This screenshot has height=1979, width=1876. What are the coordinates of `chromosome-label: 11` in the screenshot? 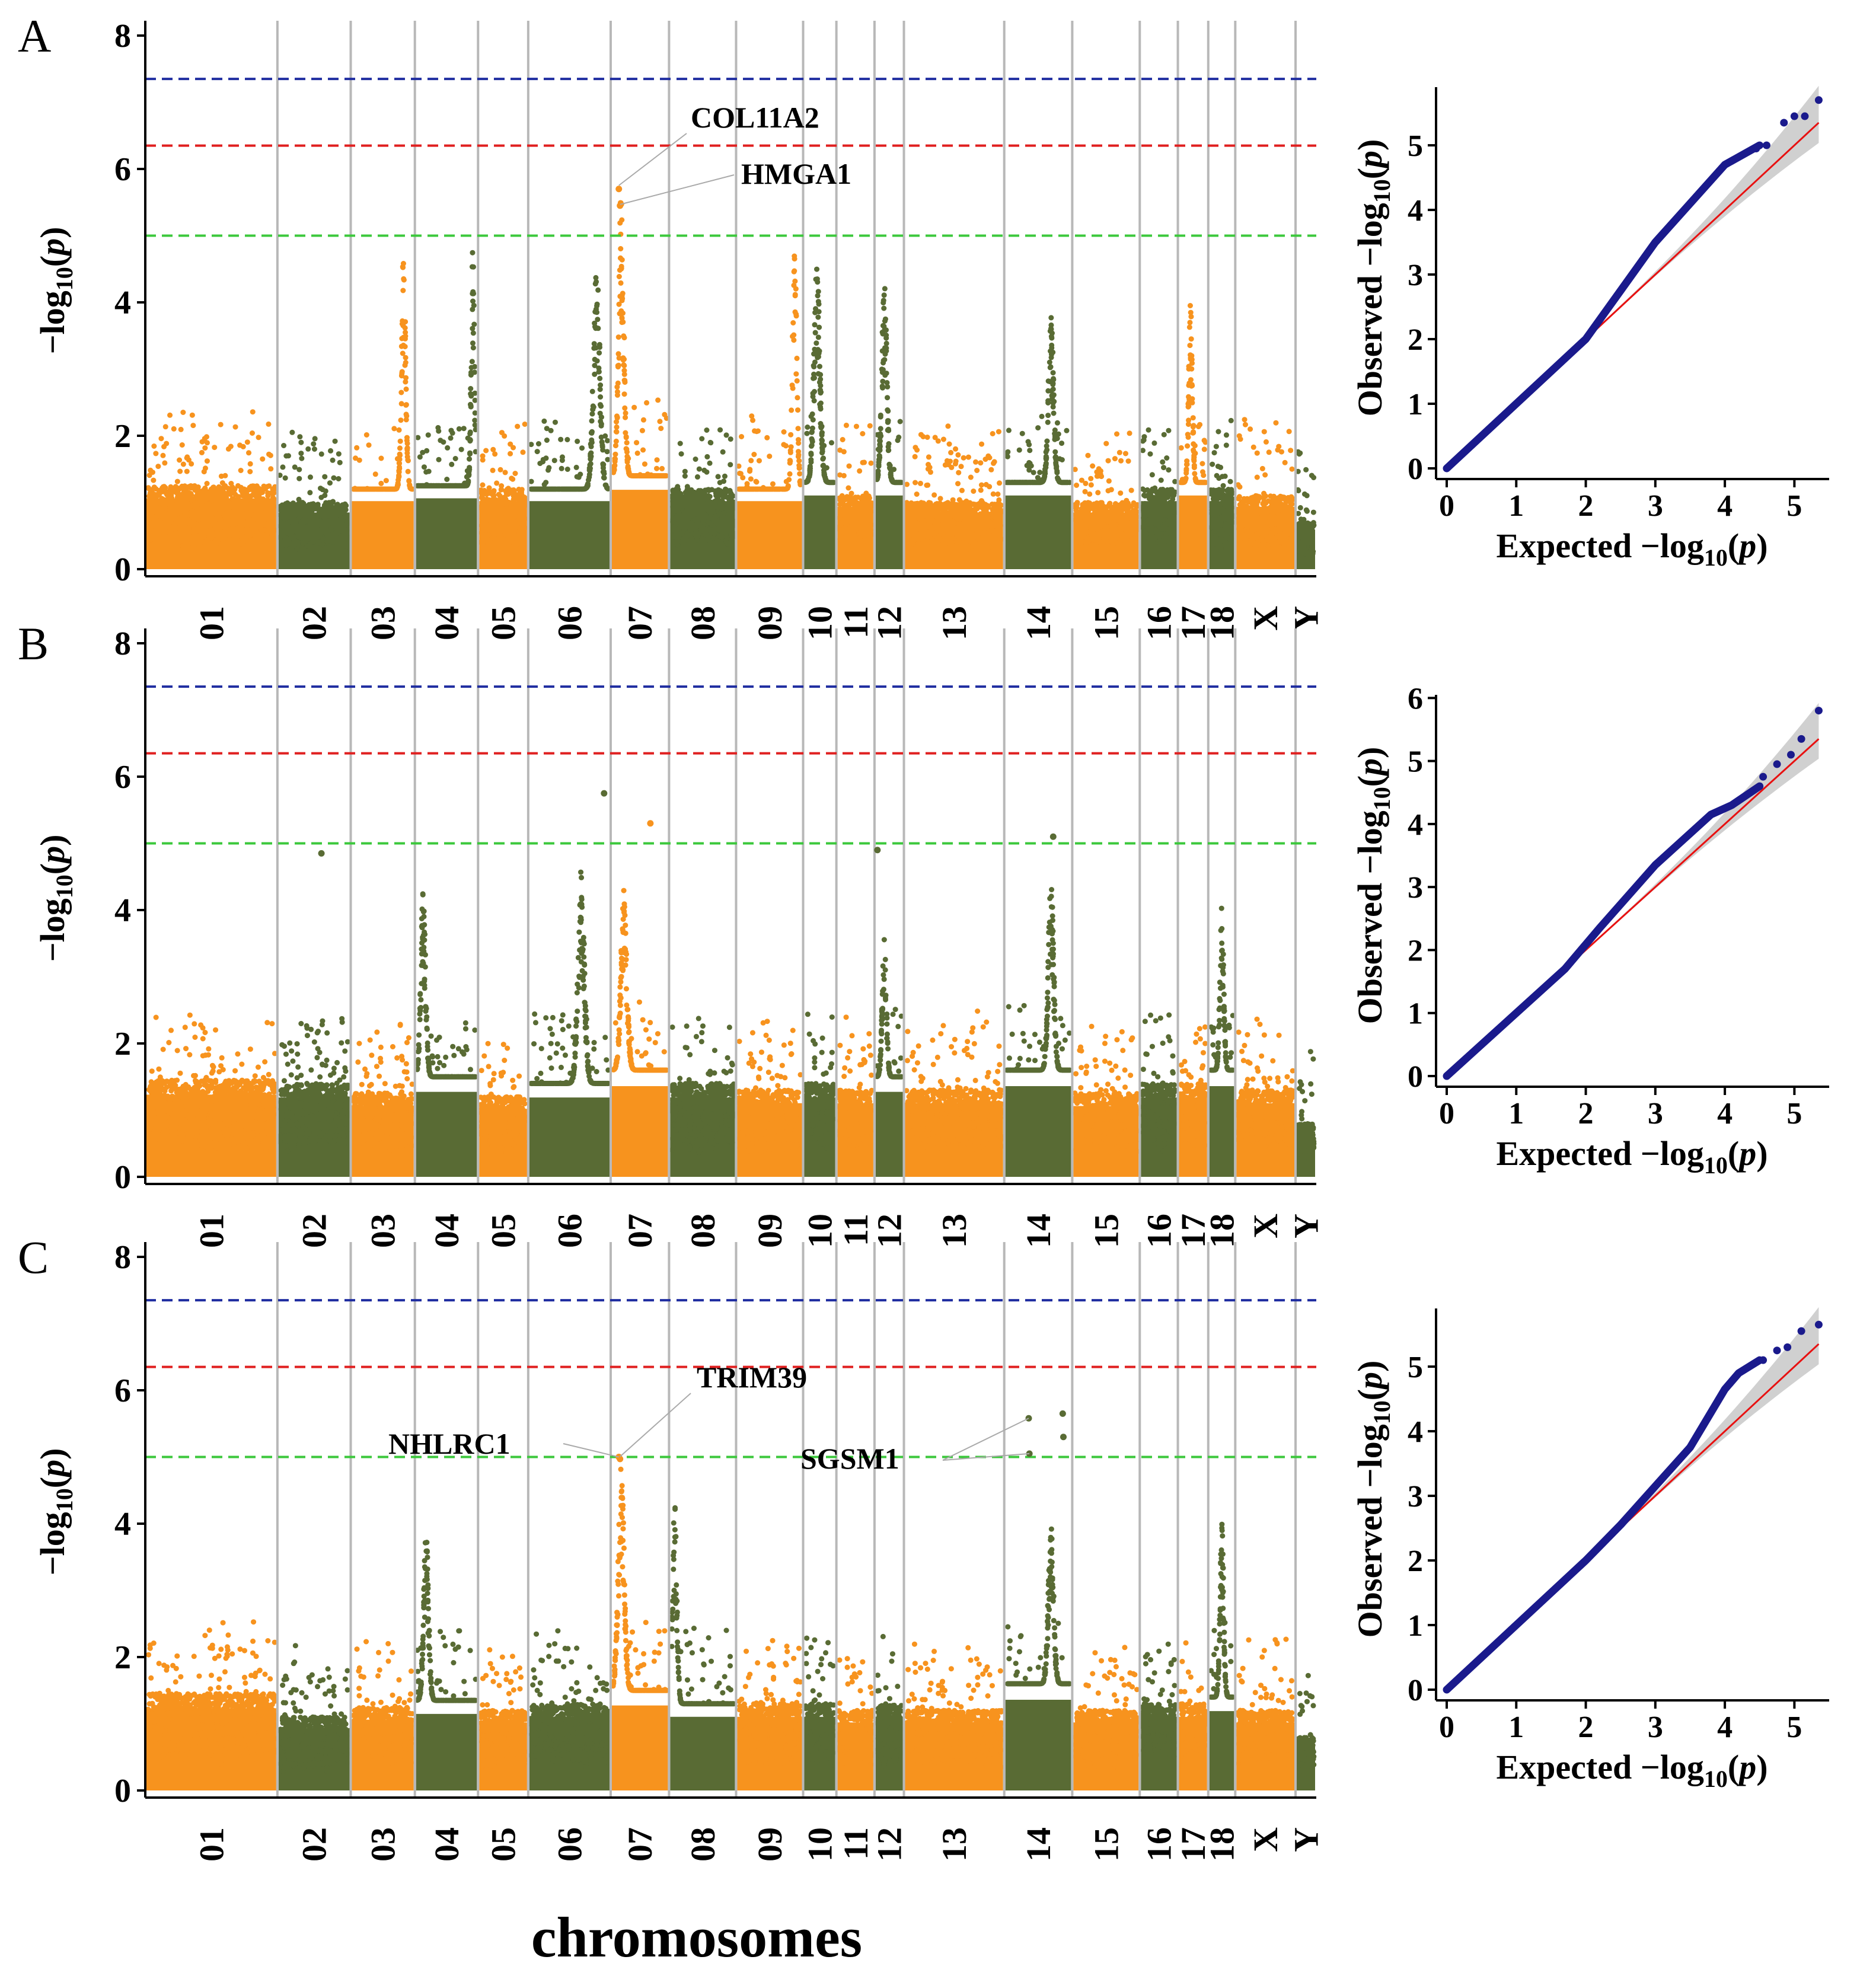 It's located at (856, 622).